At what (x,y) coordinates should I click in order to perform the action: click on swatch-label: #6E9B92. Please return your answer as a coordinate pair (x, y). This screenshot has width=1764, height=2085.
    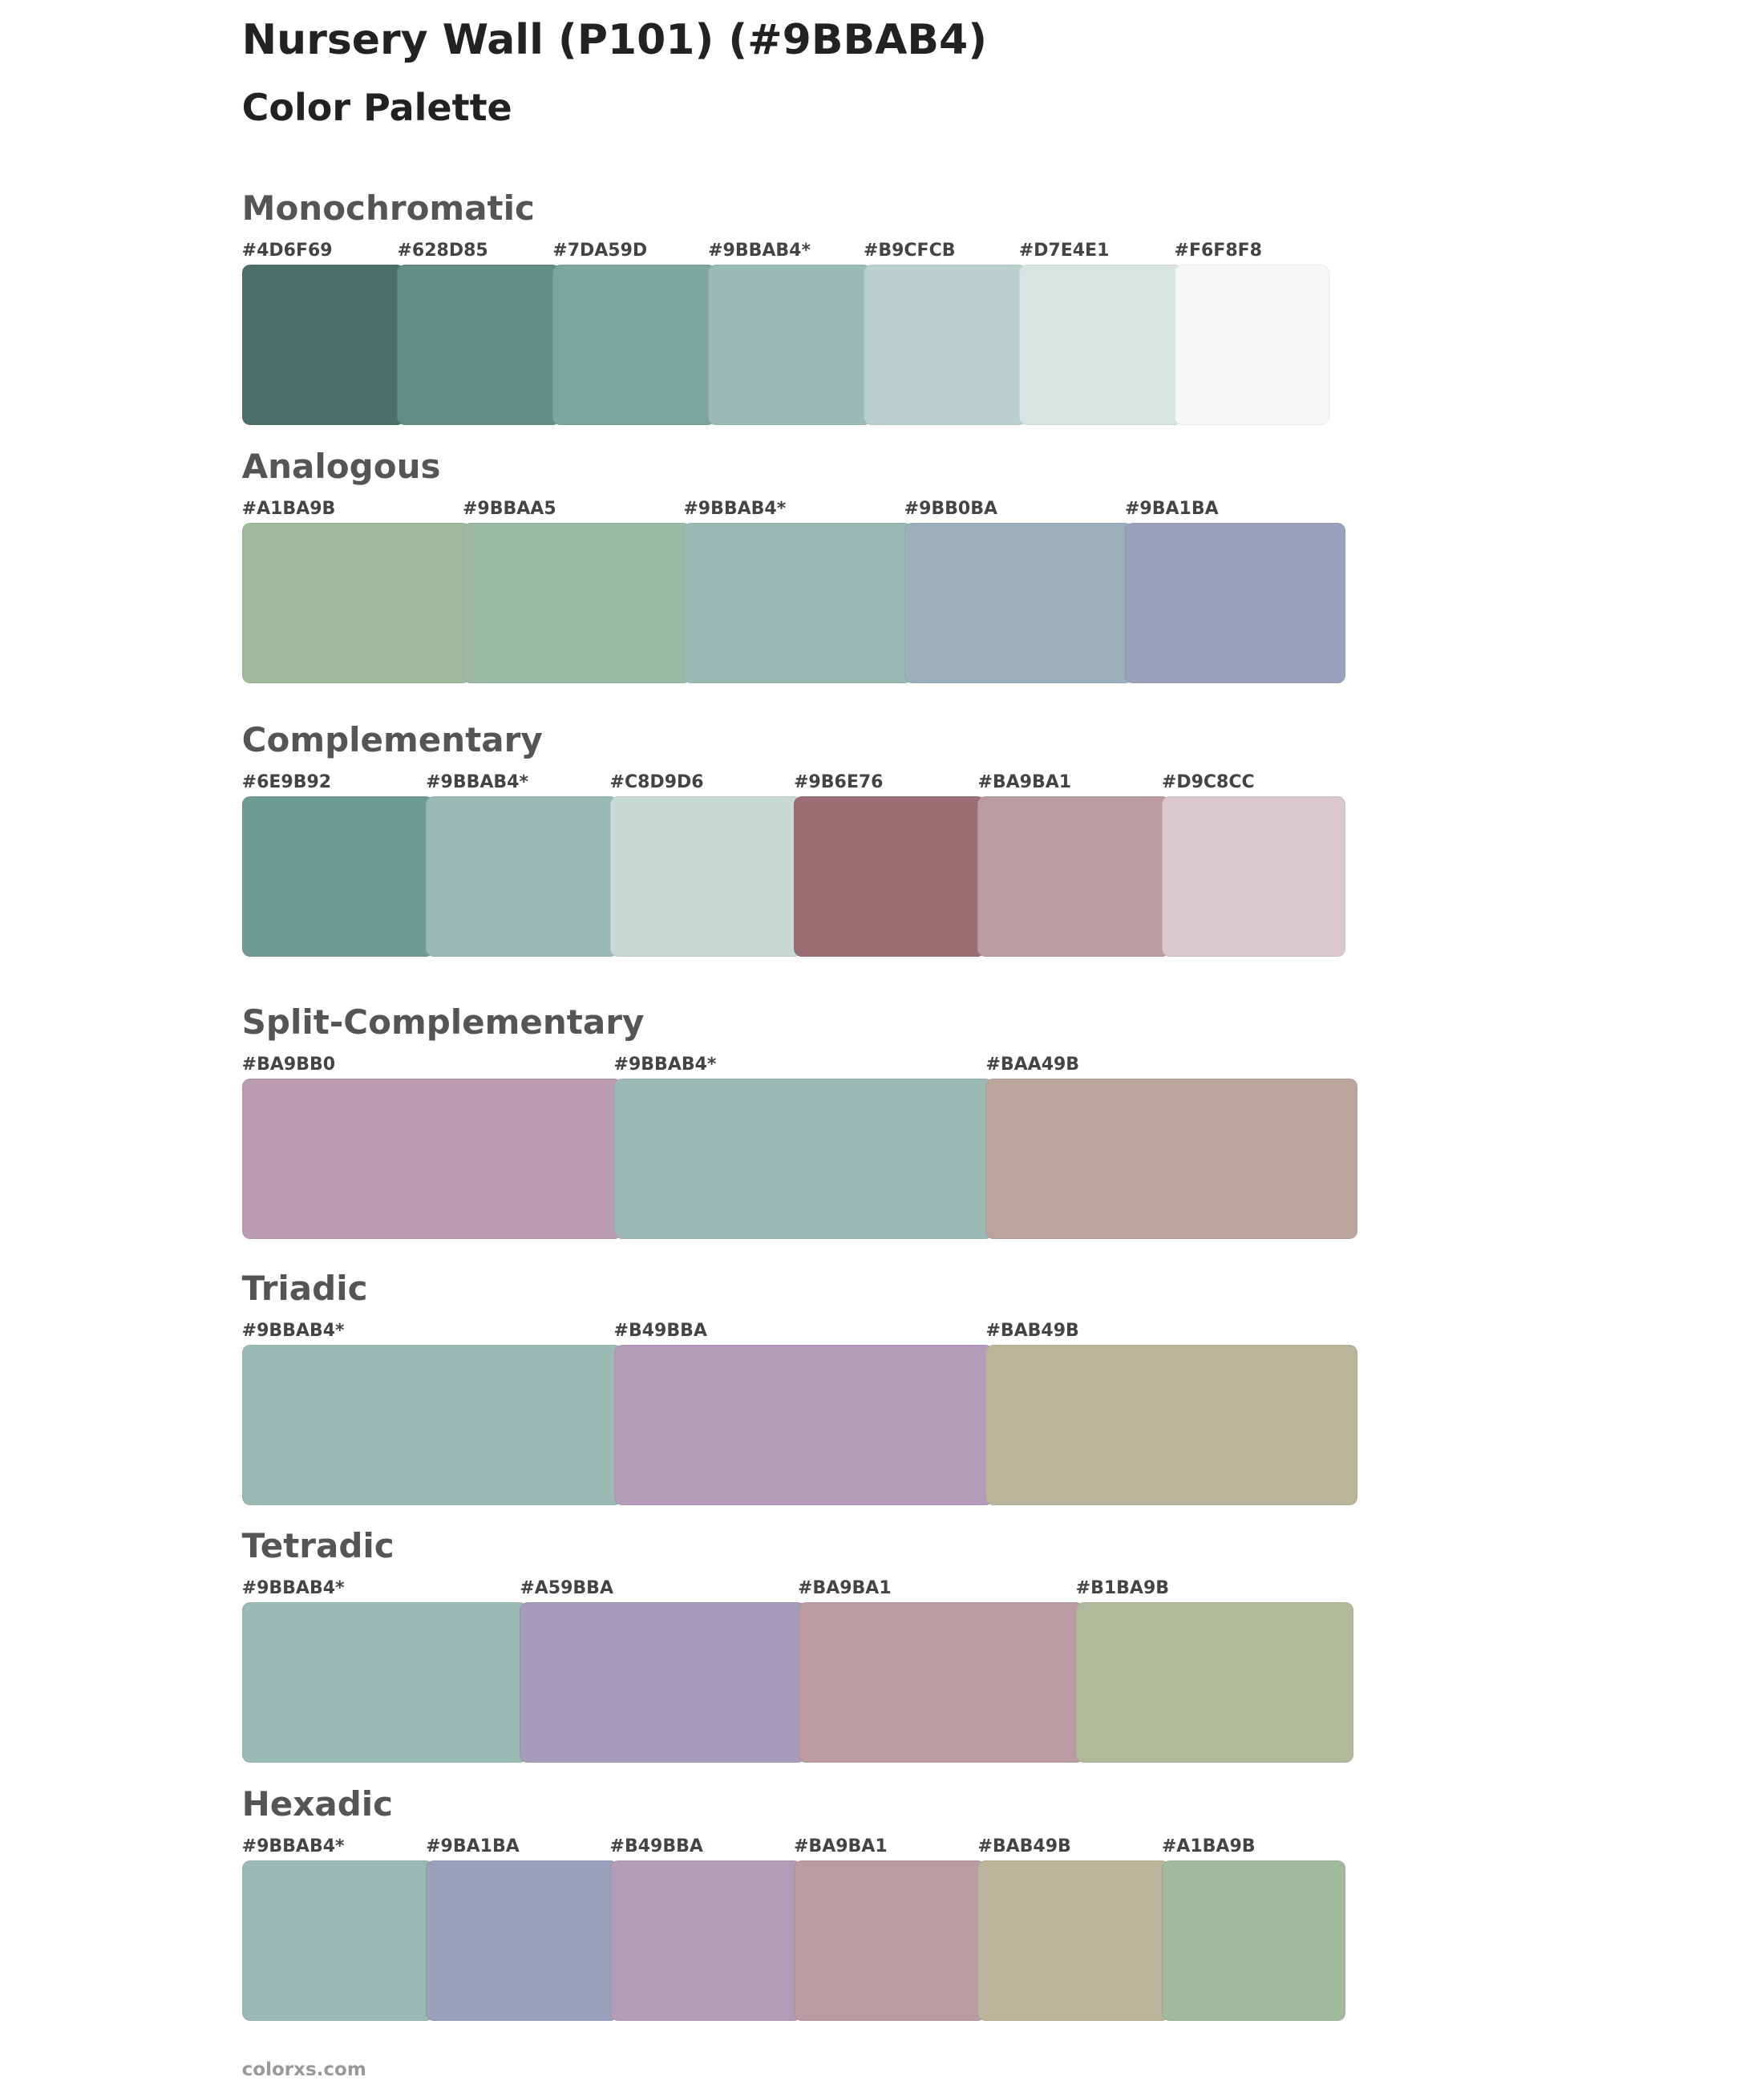
    Looking at the image, I should click on (286, 782).